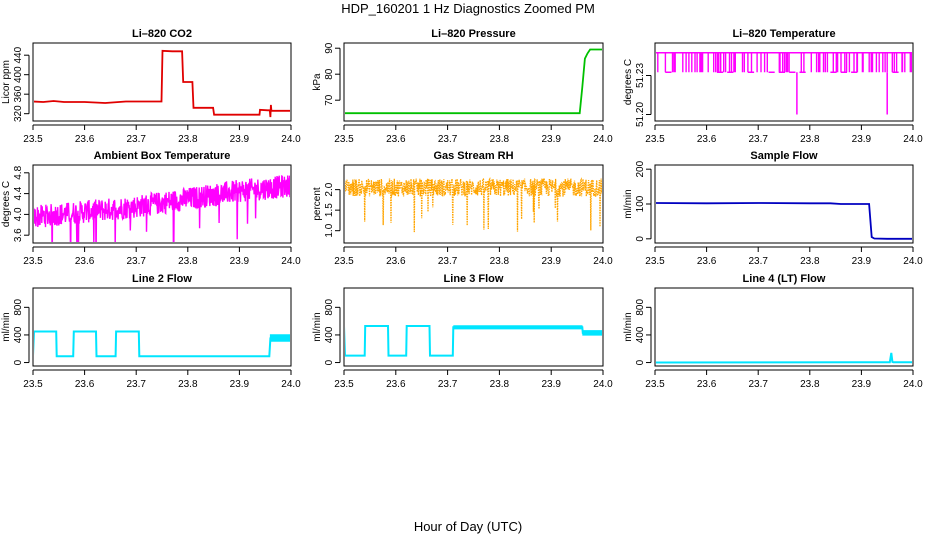 Image resolution: width=936 pixels, height=540 pixels. Describe the element at coordinates (6, 82) in the screenshot. I see `y-axis-label: Licor ppm` at that location.